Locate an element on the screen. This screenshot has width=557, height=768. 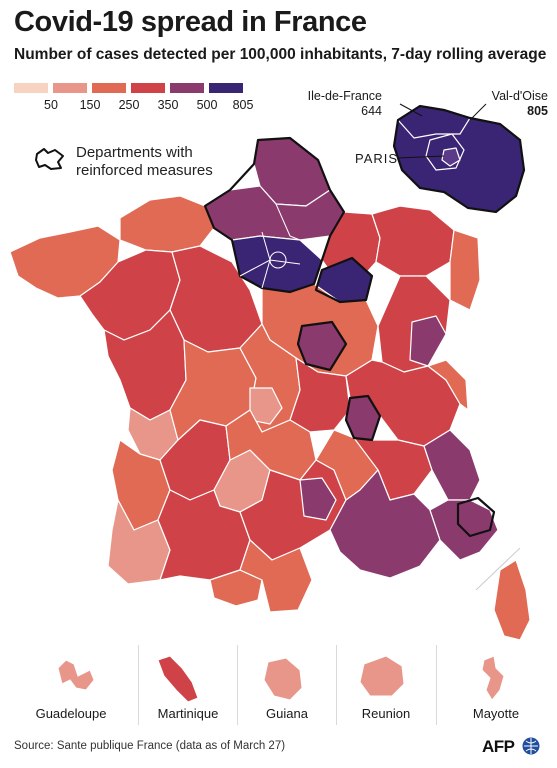
legend-label-2: 250 is located at coordinates (129, 105).